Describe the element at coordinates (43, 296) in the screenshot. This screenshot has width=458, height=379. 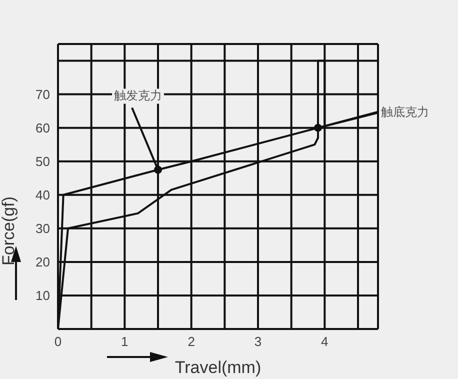
I see `y-tick-label: 10` at that location.